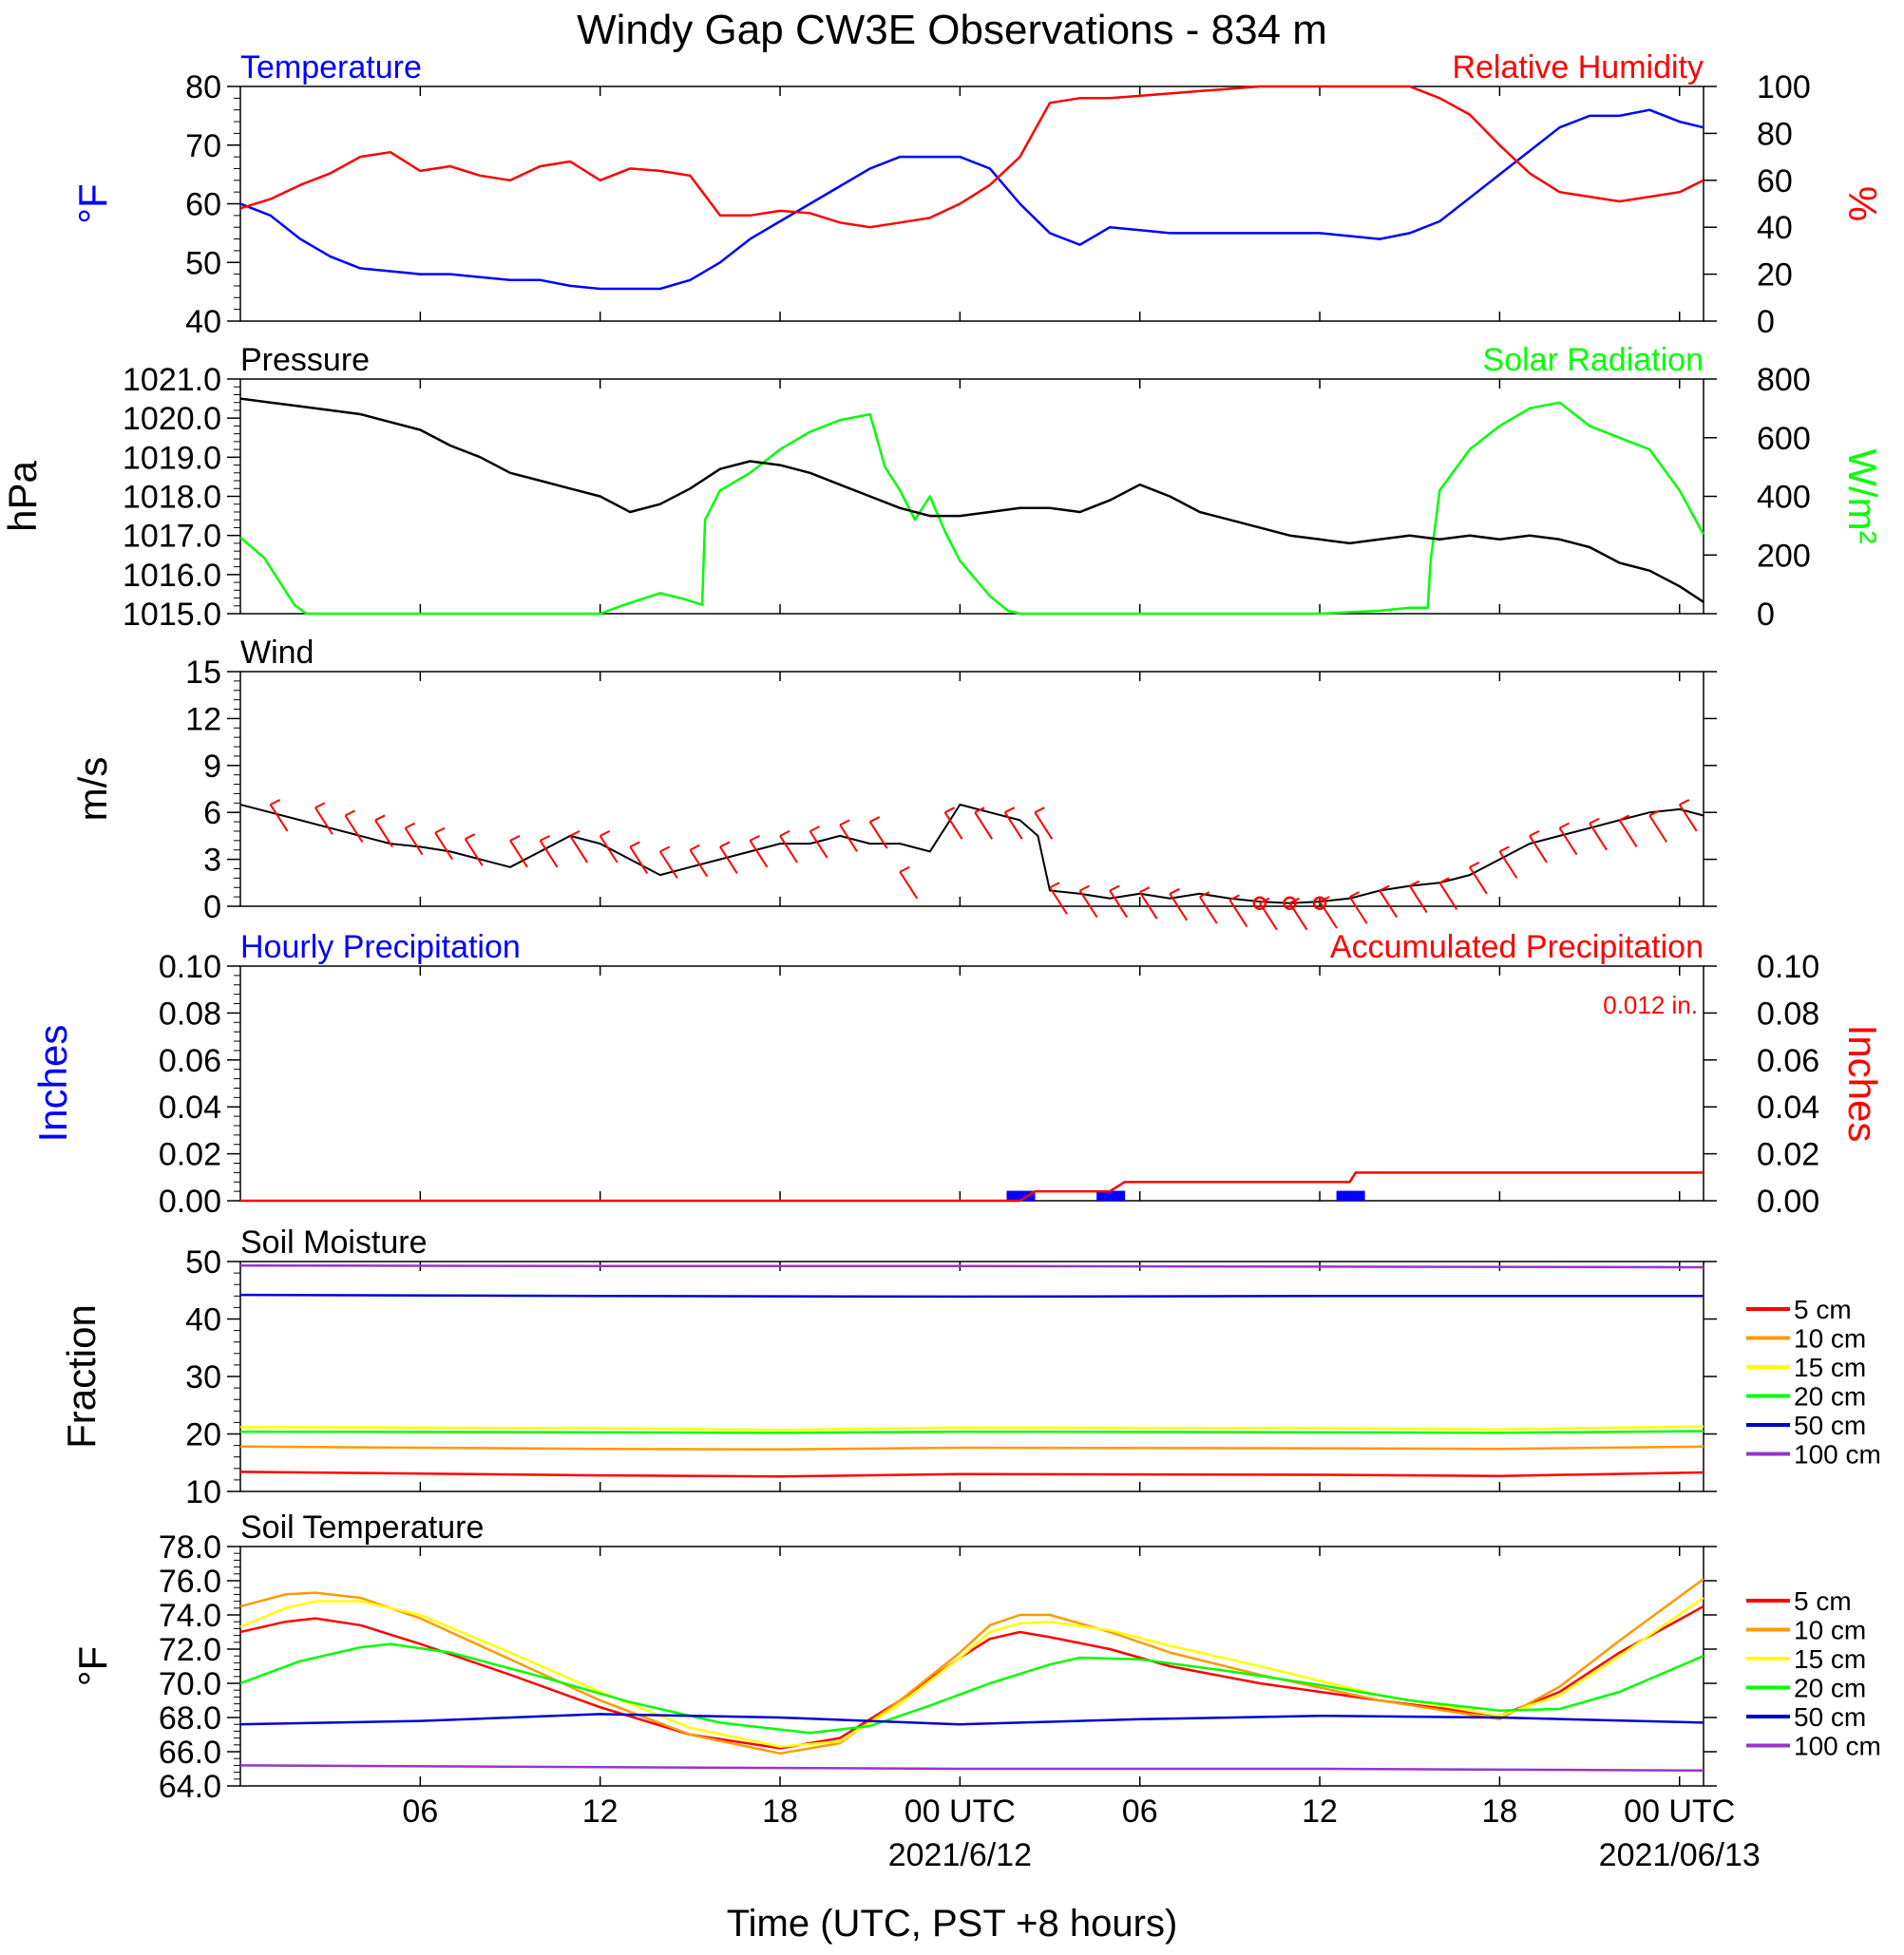  Describe the element at coordinates (971, 1432) in the screenshot. I see `soil-moisture-20cm-series` at that location.